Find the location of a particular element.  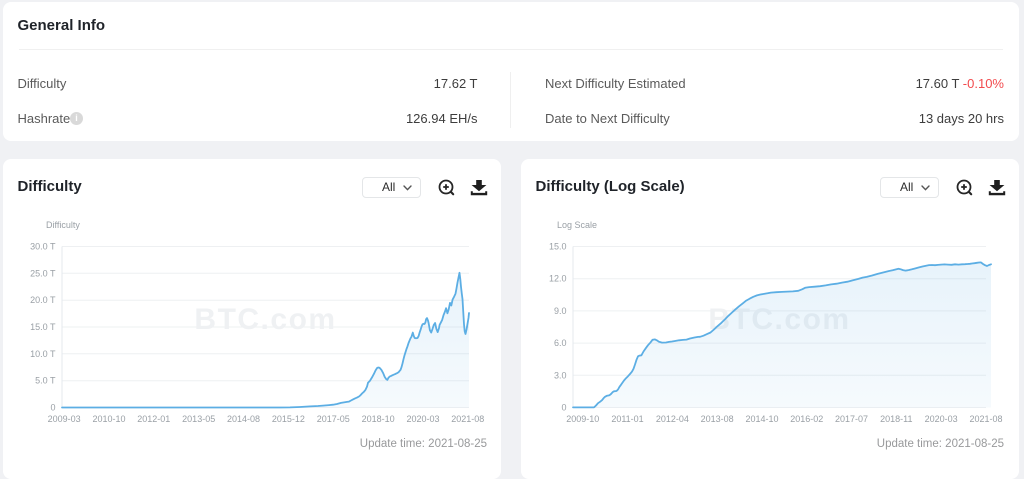

svg-text: 25.0 T is located at coordinates (43, 273).